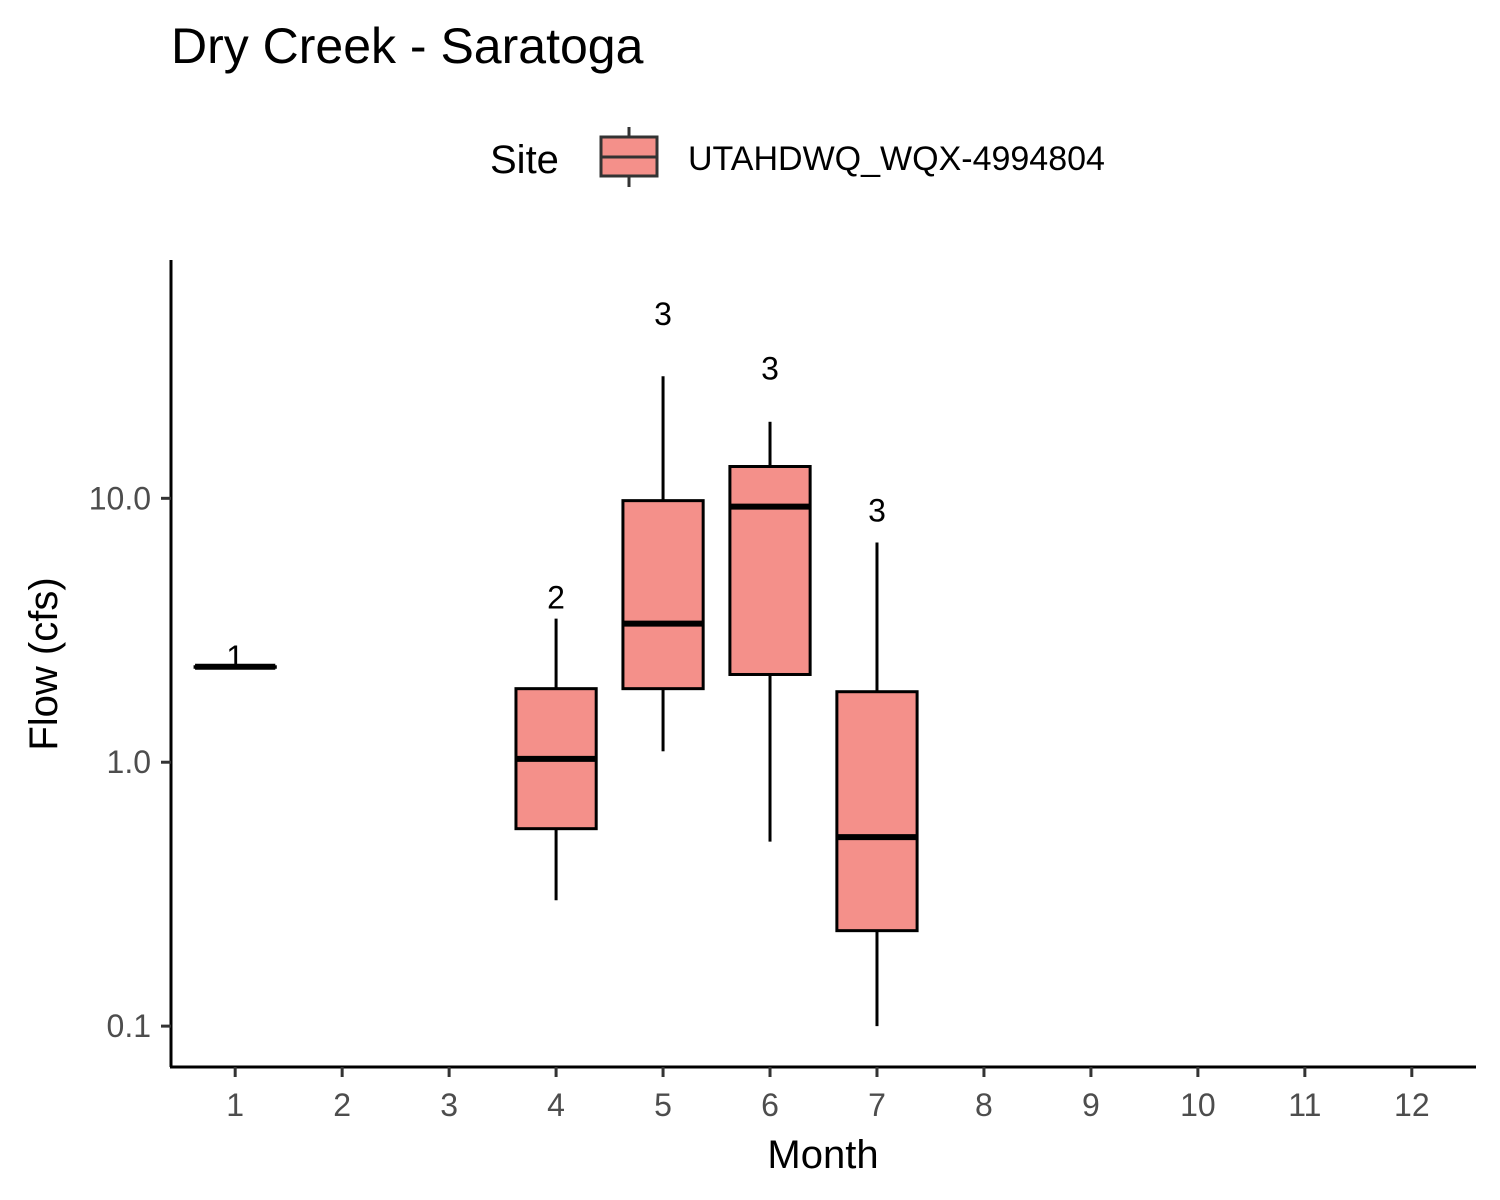 The height and width of the screenshot is (1200, 1500). I want to click on y-axis-title: Flow (cfs), so click(44, 663).